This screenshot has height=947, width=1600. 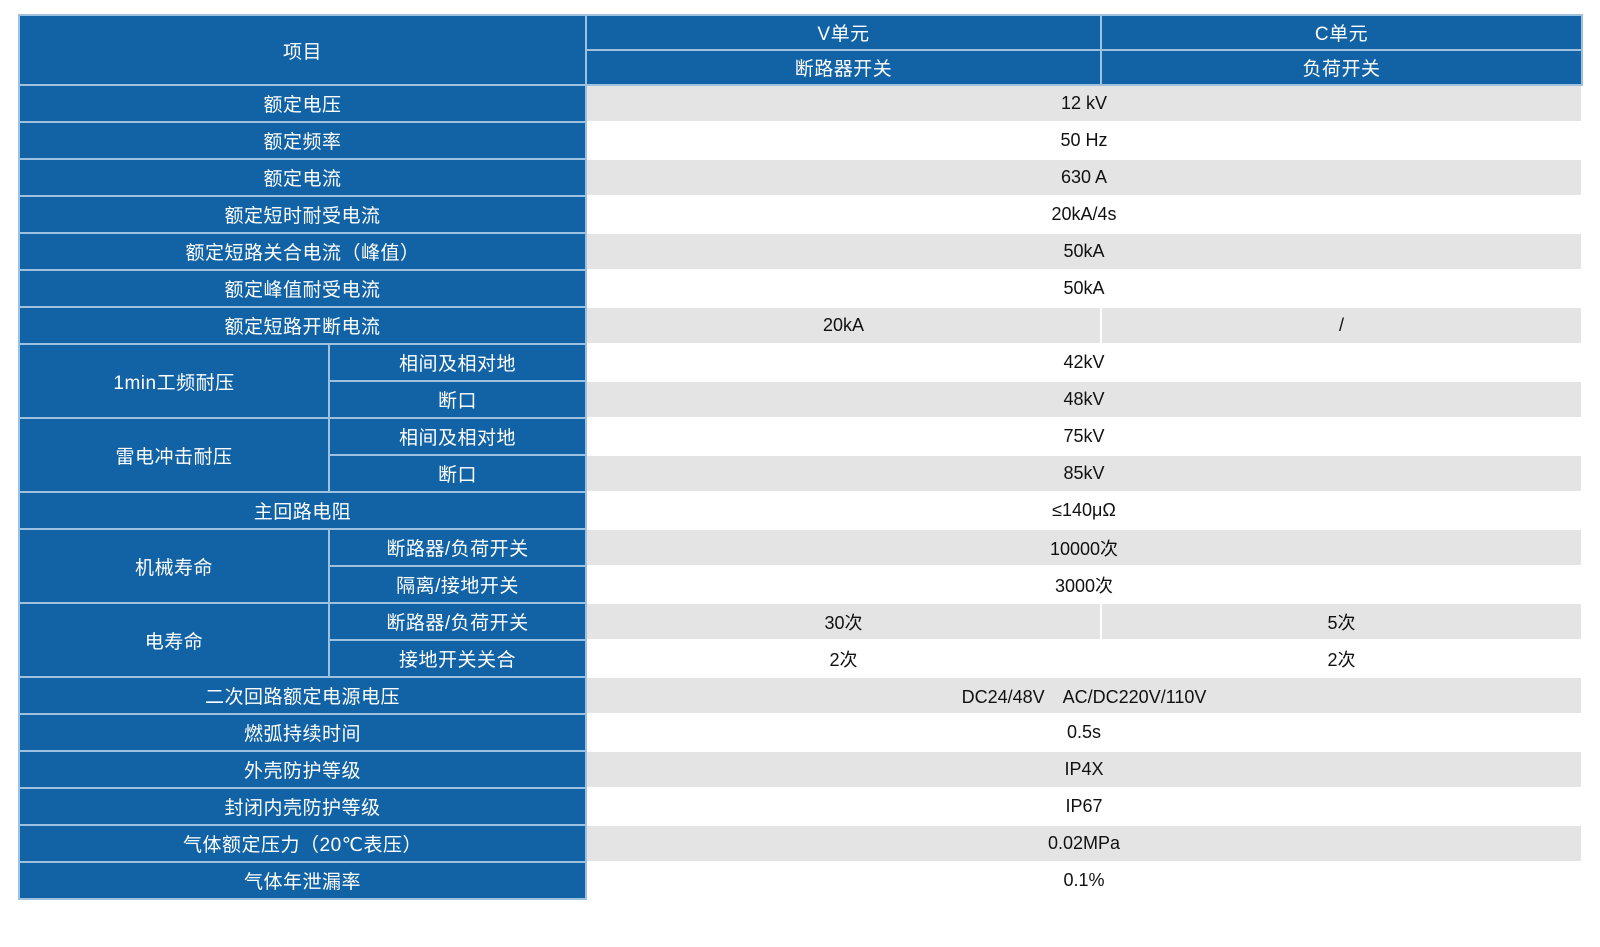 I want to click on header-item: 项目, so click(x=302, y=50).